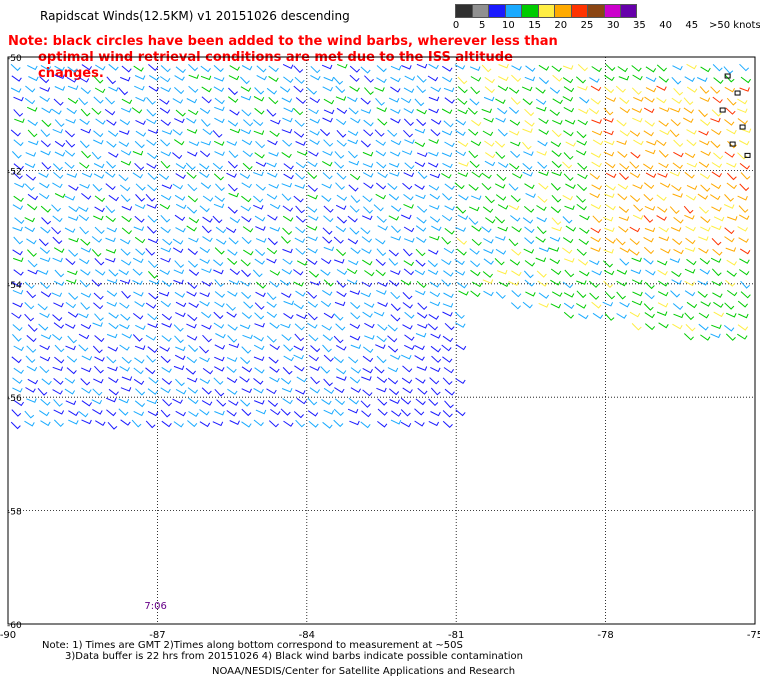  Describe the element at coordinates (665, 25) in the screenshot. I see `legend-label: 40` at that location.